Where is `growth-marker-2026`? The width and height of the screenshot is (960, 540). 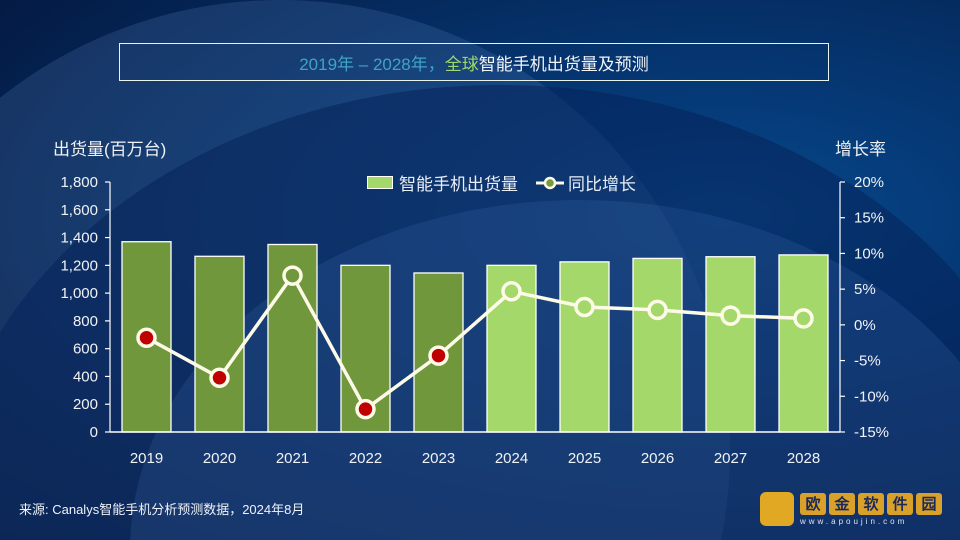 growth-marker-2026 is located at coordinates (657, 310).